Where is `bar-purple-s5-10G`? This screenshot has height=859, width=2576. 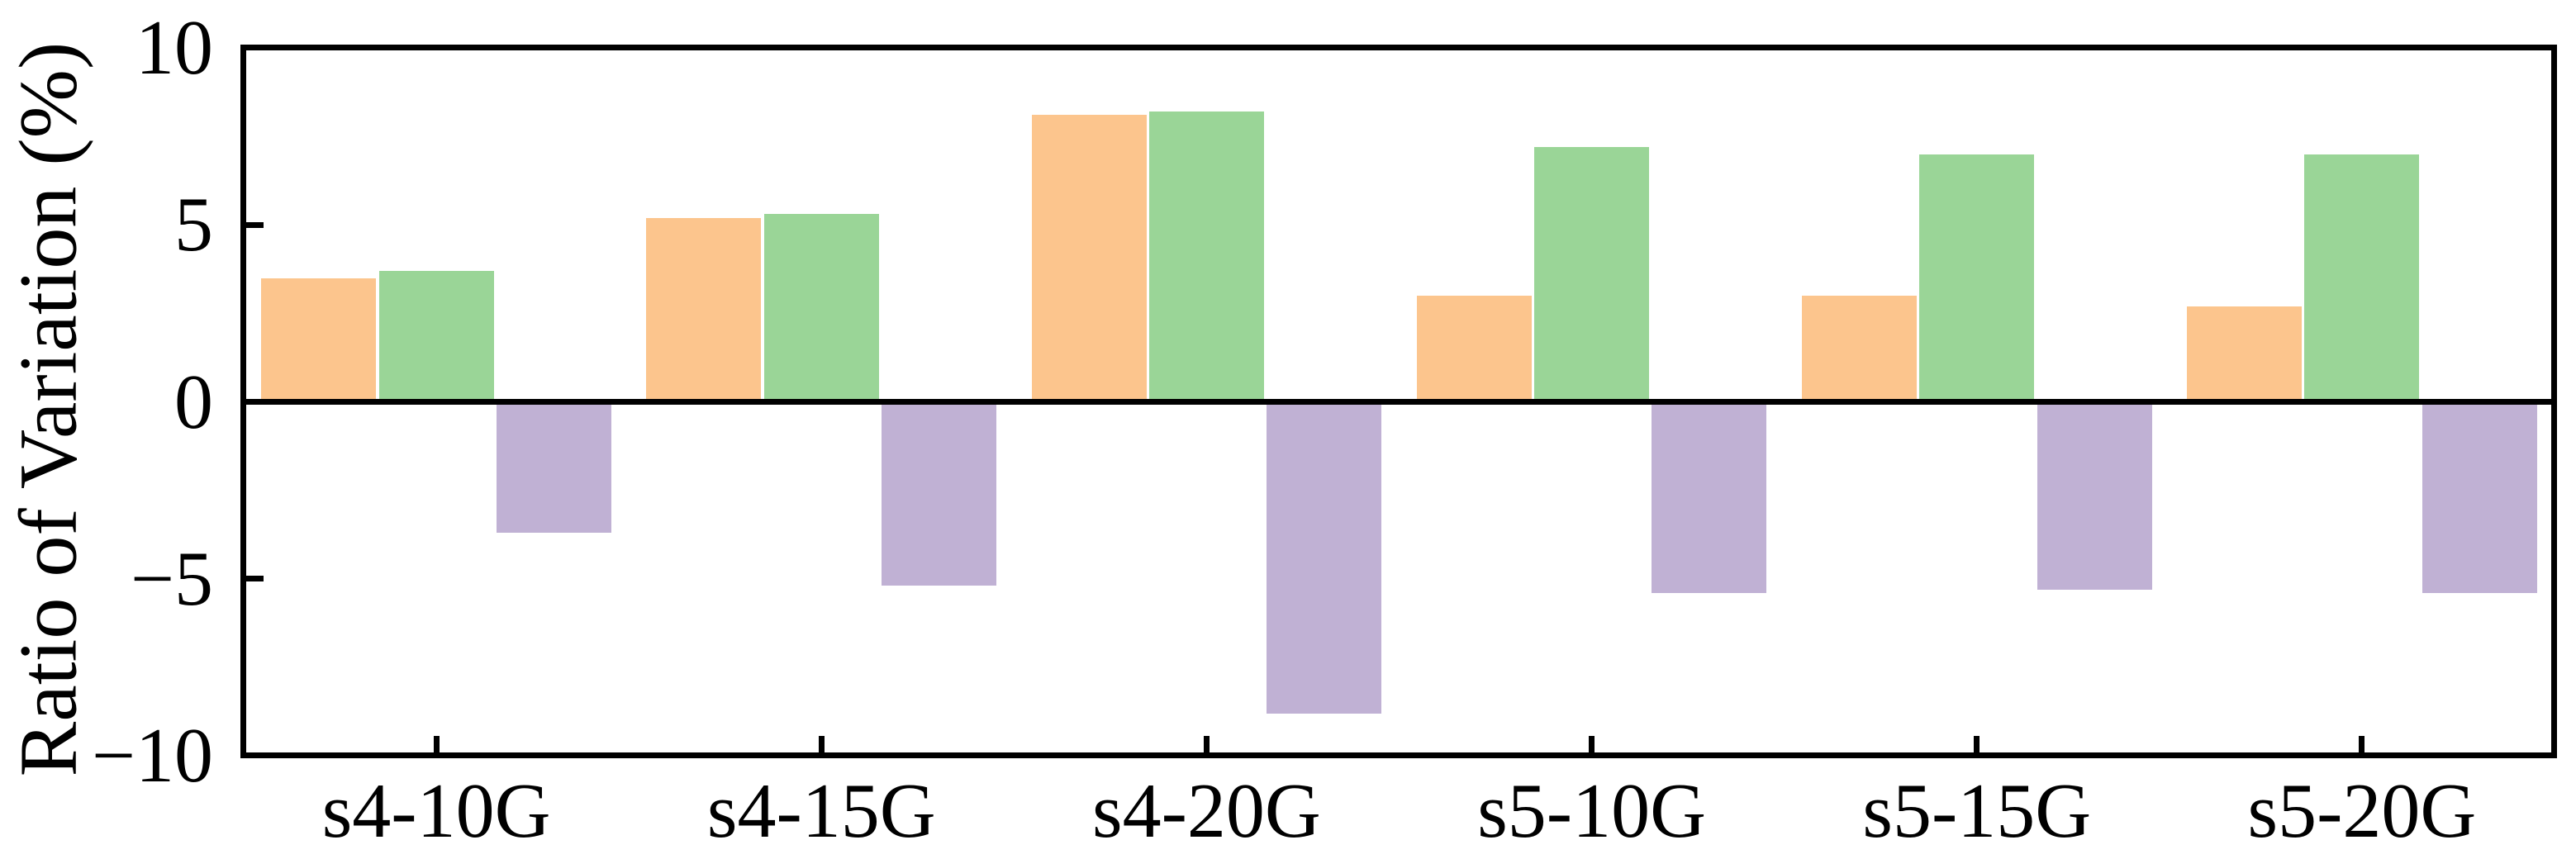
bar-purple-s5-10G is located at coordinates (1709, 497).